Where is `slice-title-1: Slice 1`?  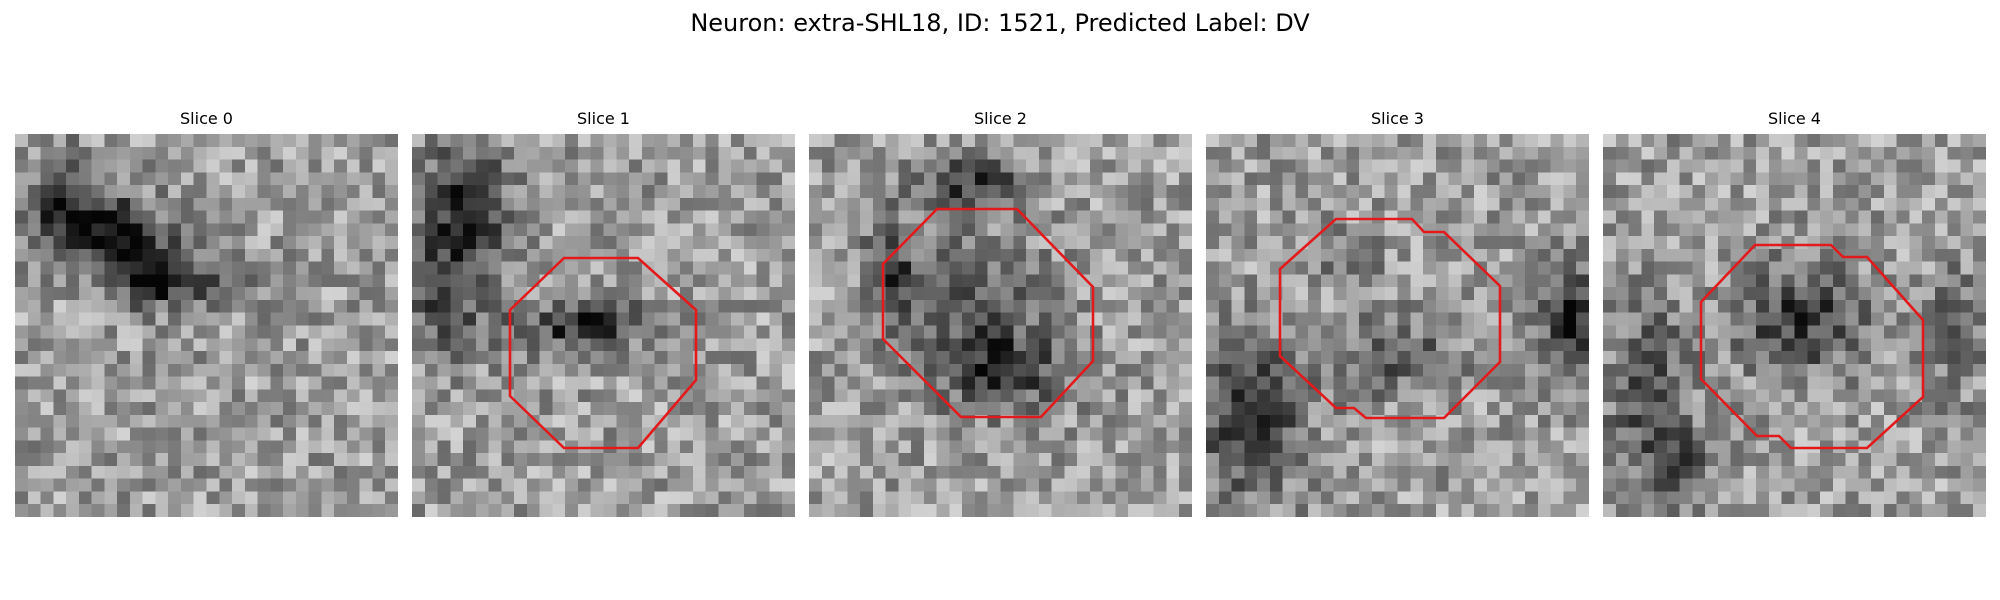
slice-title-1: Slice 1 is located at coordinates (603, 118).